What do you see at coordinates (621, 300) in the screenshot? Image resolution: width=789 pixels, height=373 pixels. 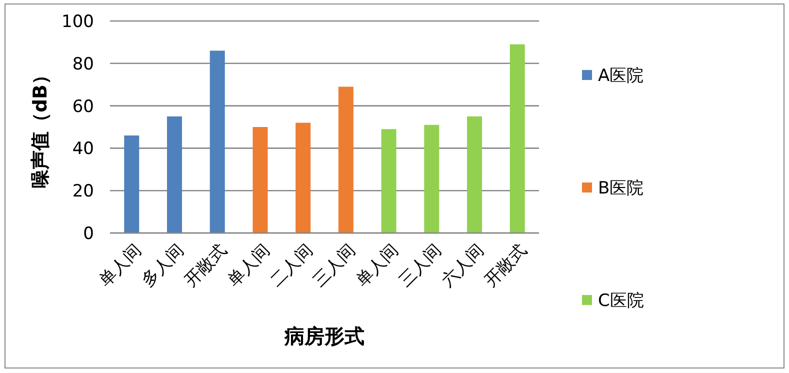 I see `legend-label: C医院` at bounding box center [621, 300].